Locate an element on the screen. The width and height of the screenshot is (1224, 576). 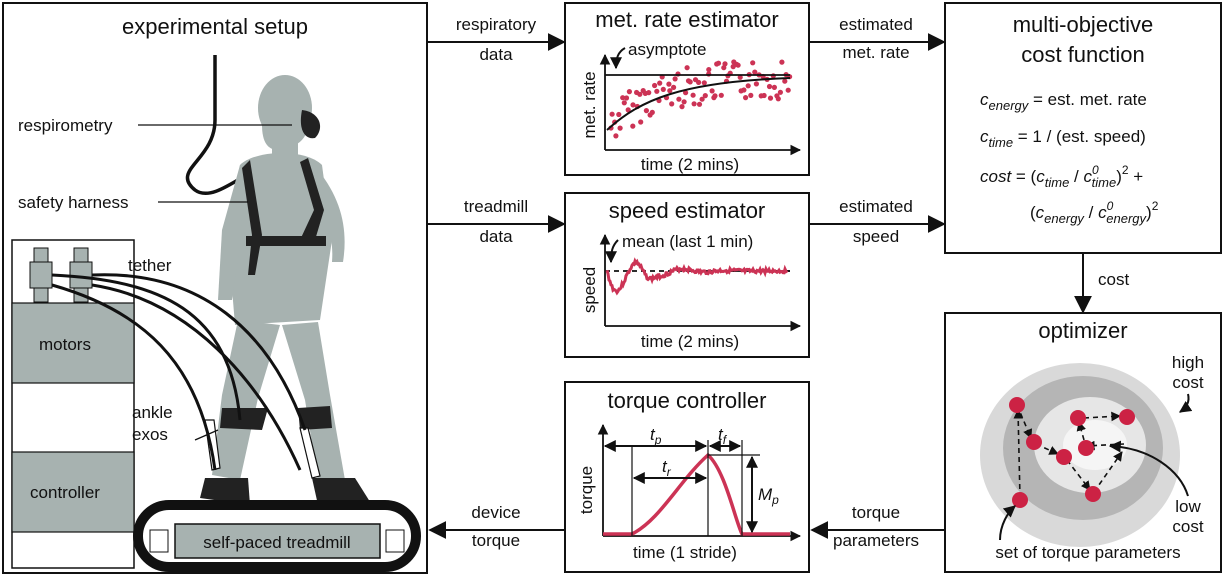
cost-title-1: multi-objective is located at coordinates (1083, 24).